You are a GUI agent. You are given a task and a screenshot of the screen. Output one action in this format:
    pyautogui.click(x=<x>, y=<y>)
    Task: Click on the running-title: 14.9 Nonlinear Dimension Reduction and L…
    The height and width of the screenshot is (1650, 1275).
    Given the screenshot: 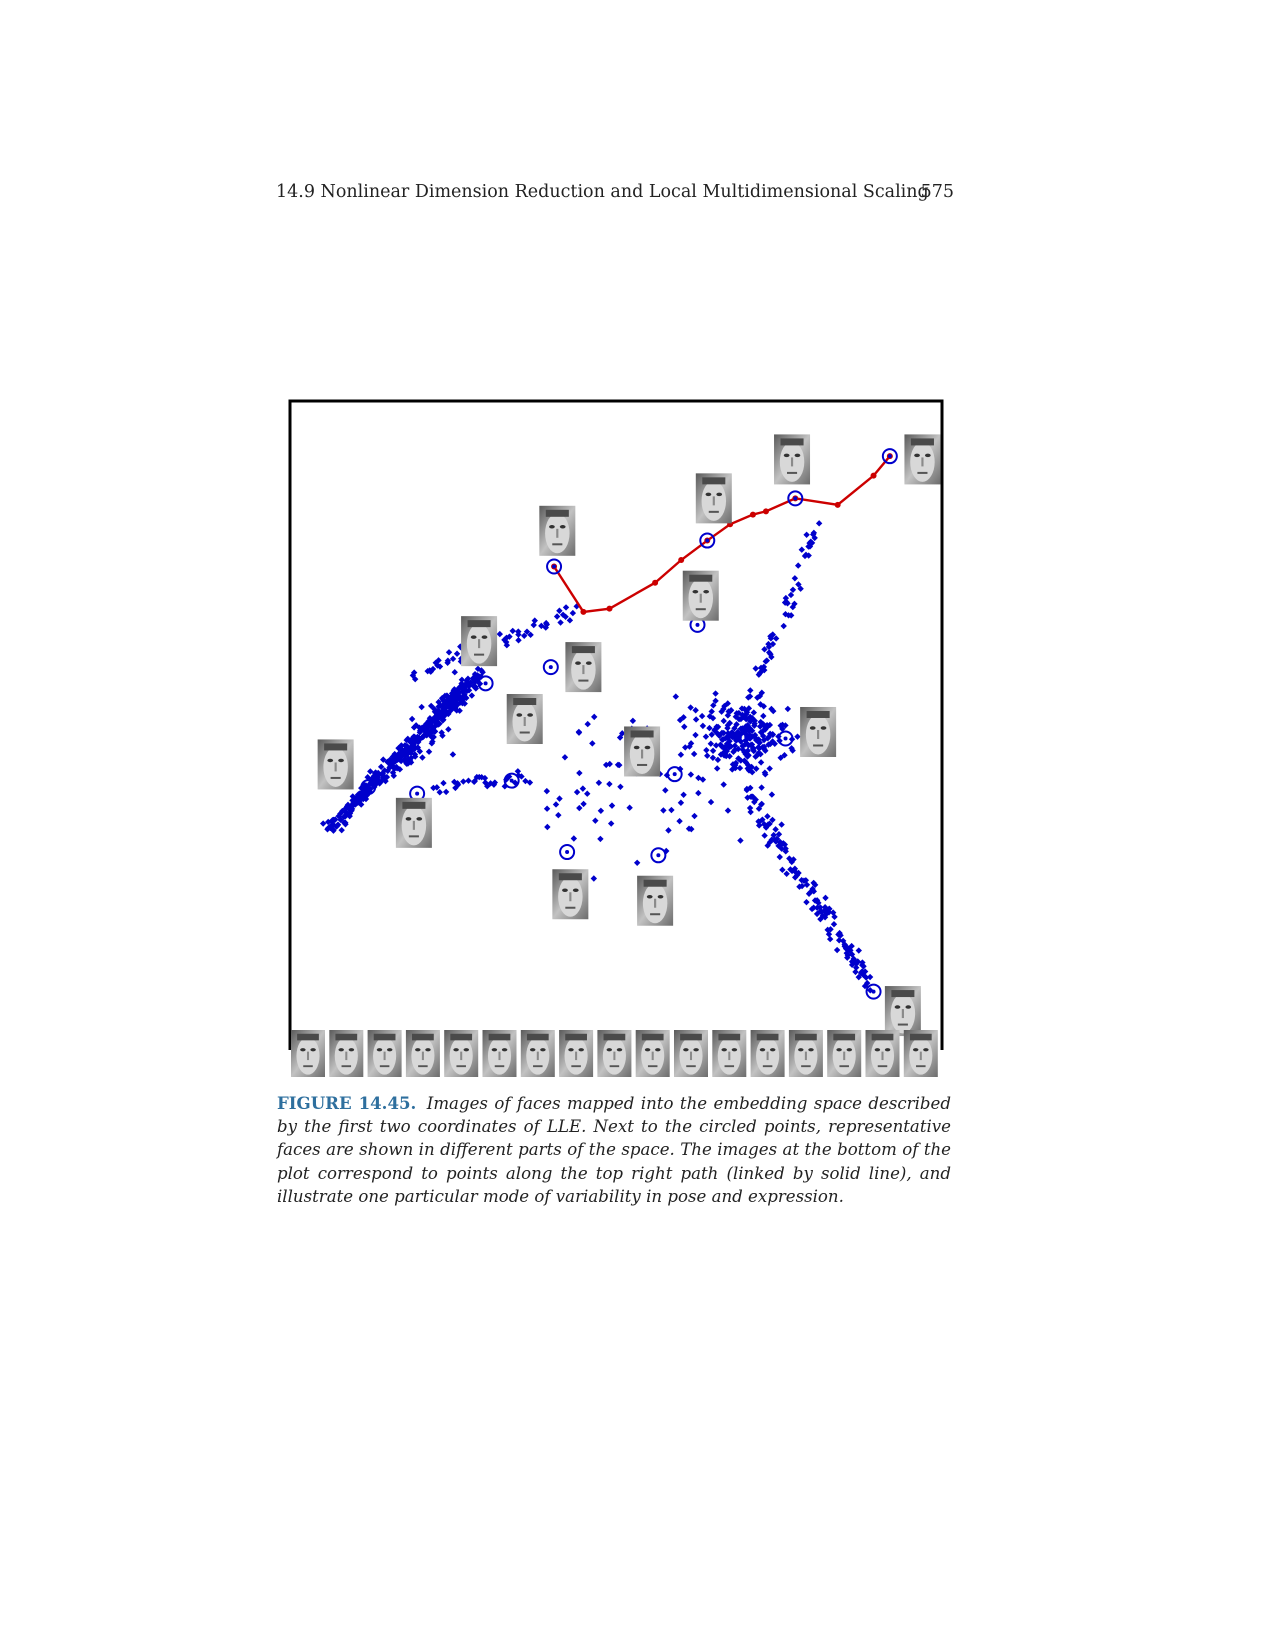 What is the action you would take?
    pyautogui.click(x=602, y=192)
    